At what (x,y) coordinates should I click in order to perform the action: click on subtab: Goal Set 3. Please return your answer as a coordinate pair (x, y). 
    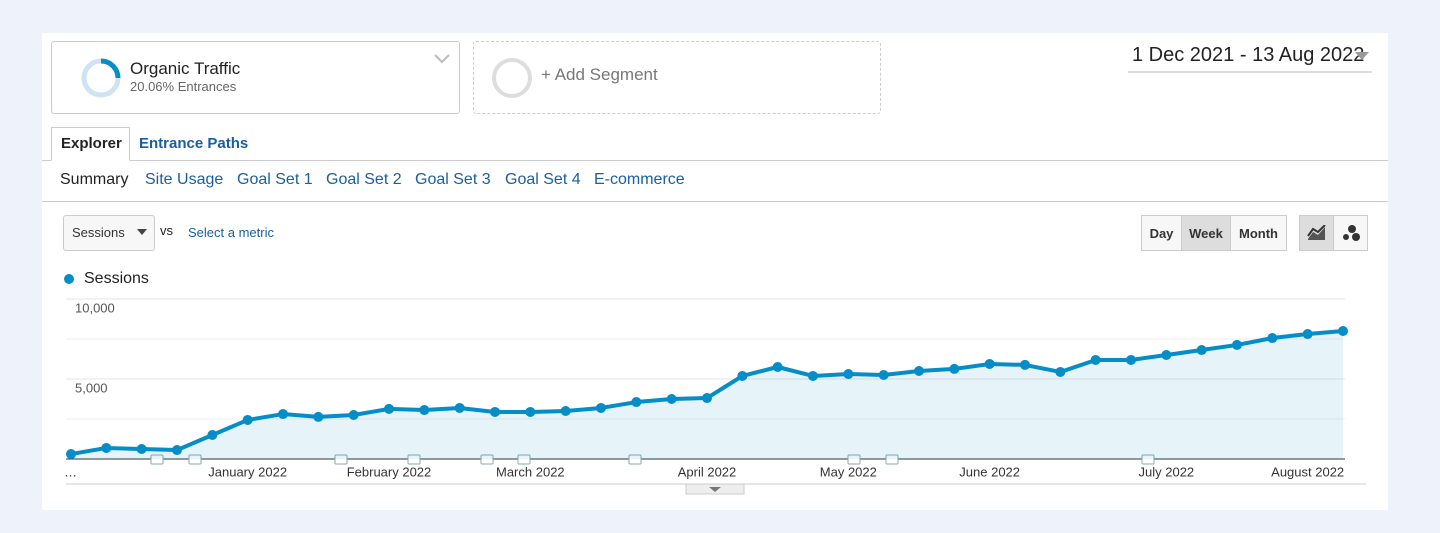
    Looking at the image, I should click on (453, 179).